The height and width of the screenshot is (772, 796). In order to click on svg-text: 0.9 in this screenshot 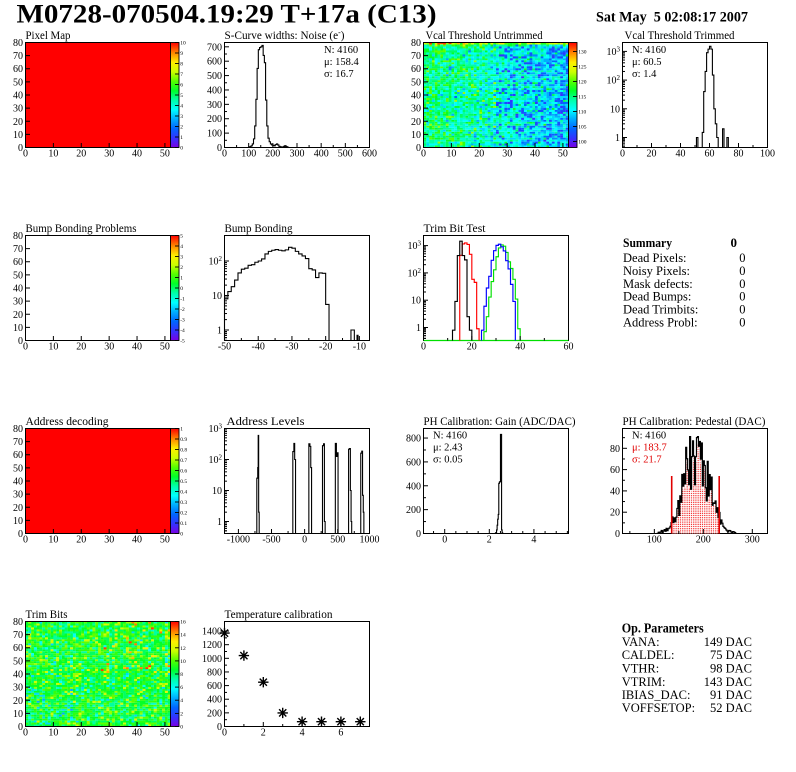, I will do `click(183, 440)`.